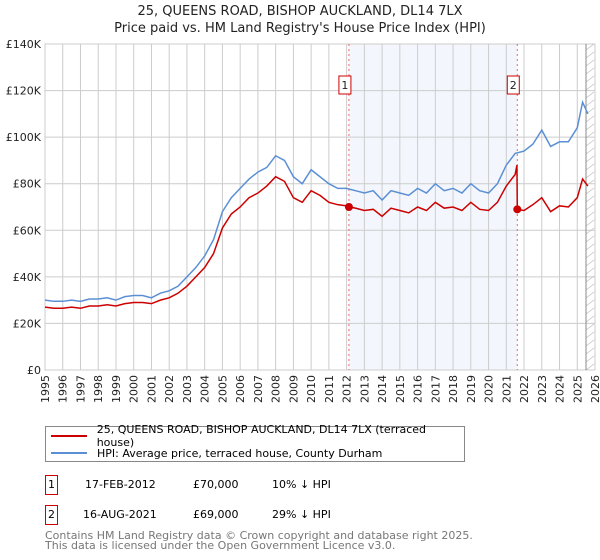  Describe the element at coordinates (364, 389) in the screenshot. I see `x-tick-label: 2013` at that location.